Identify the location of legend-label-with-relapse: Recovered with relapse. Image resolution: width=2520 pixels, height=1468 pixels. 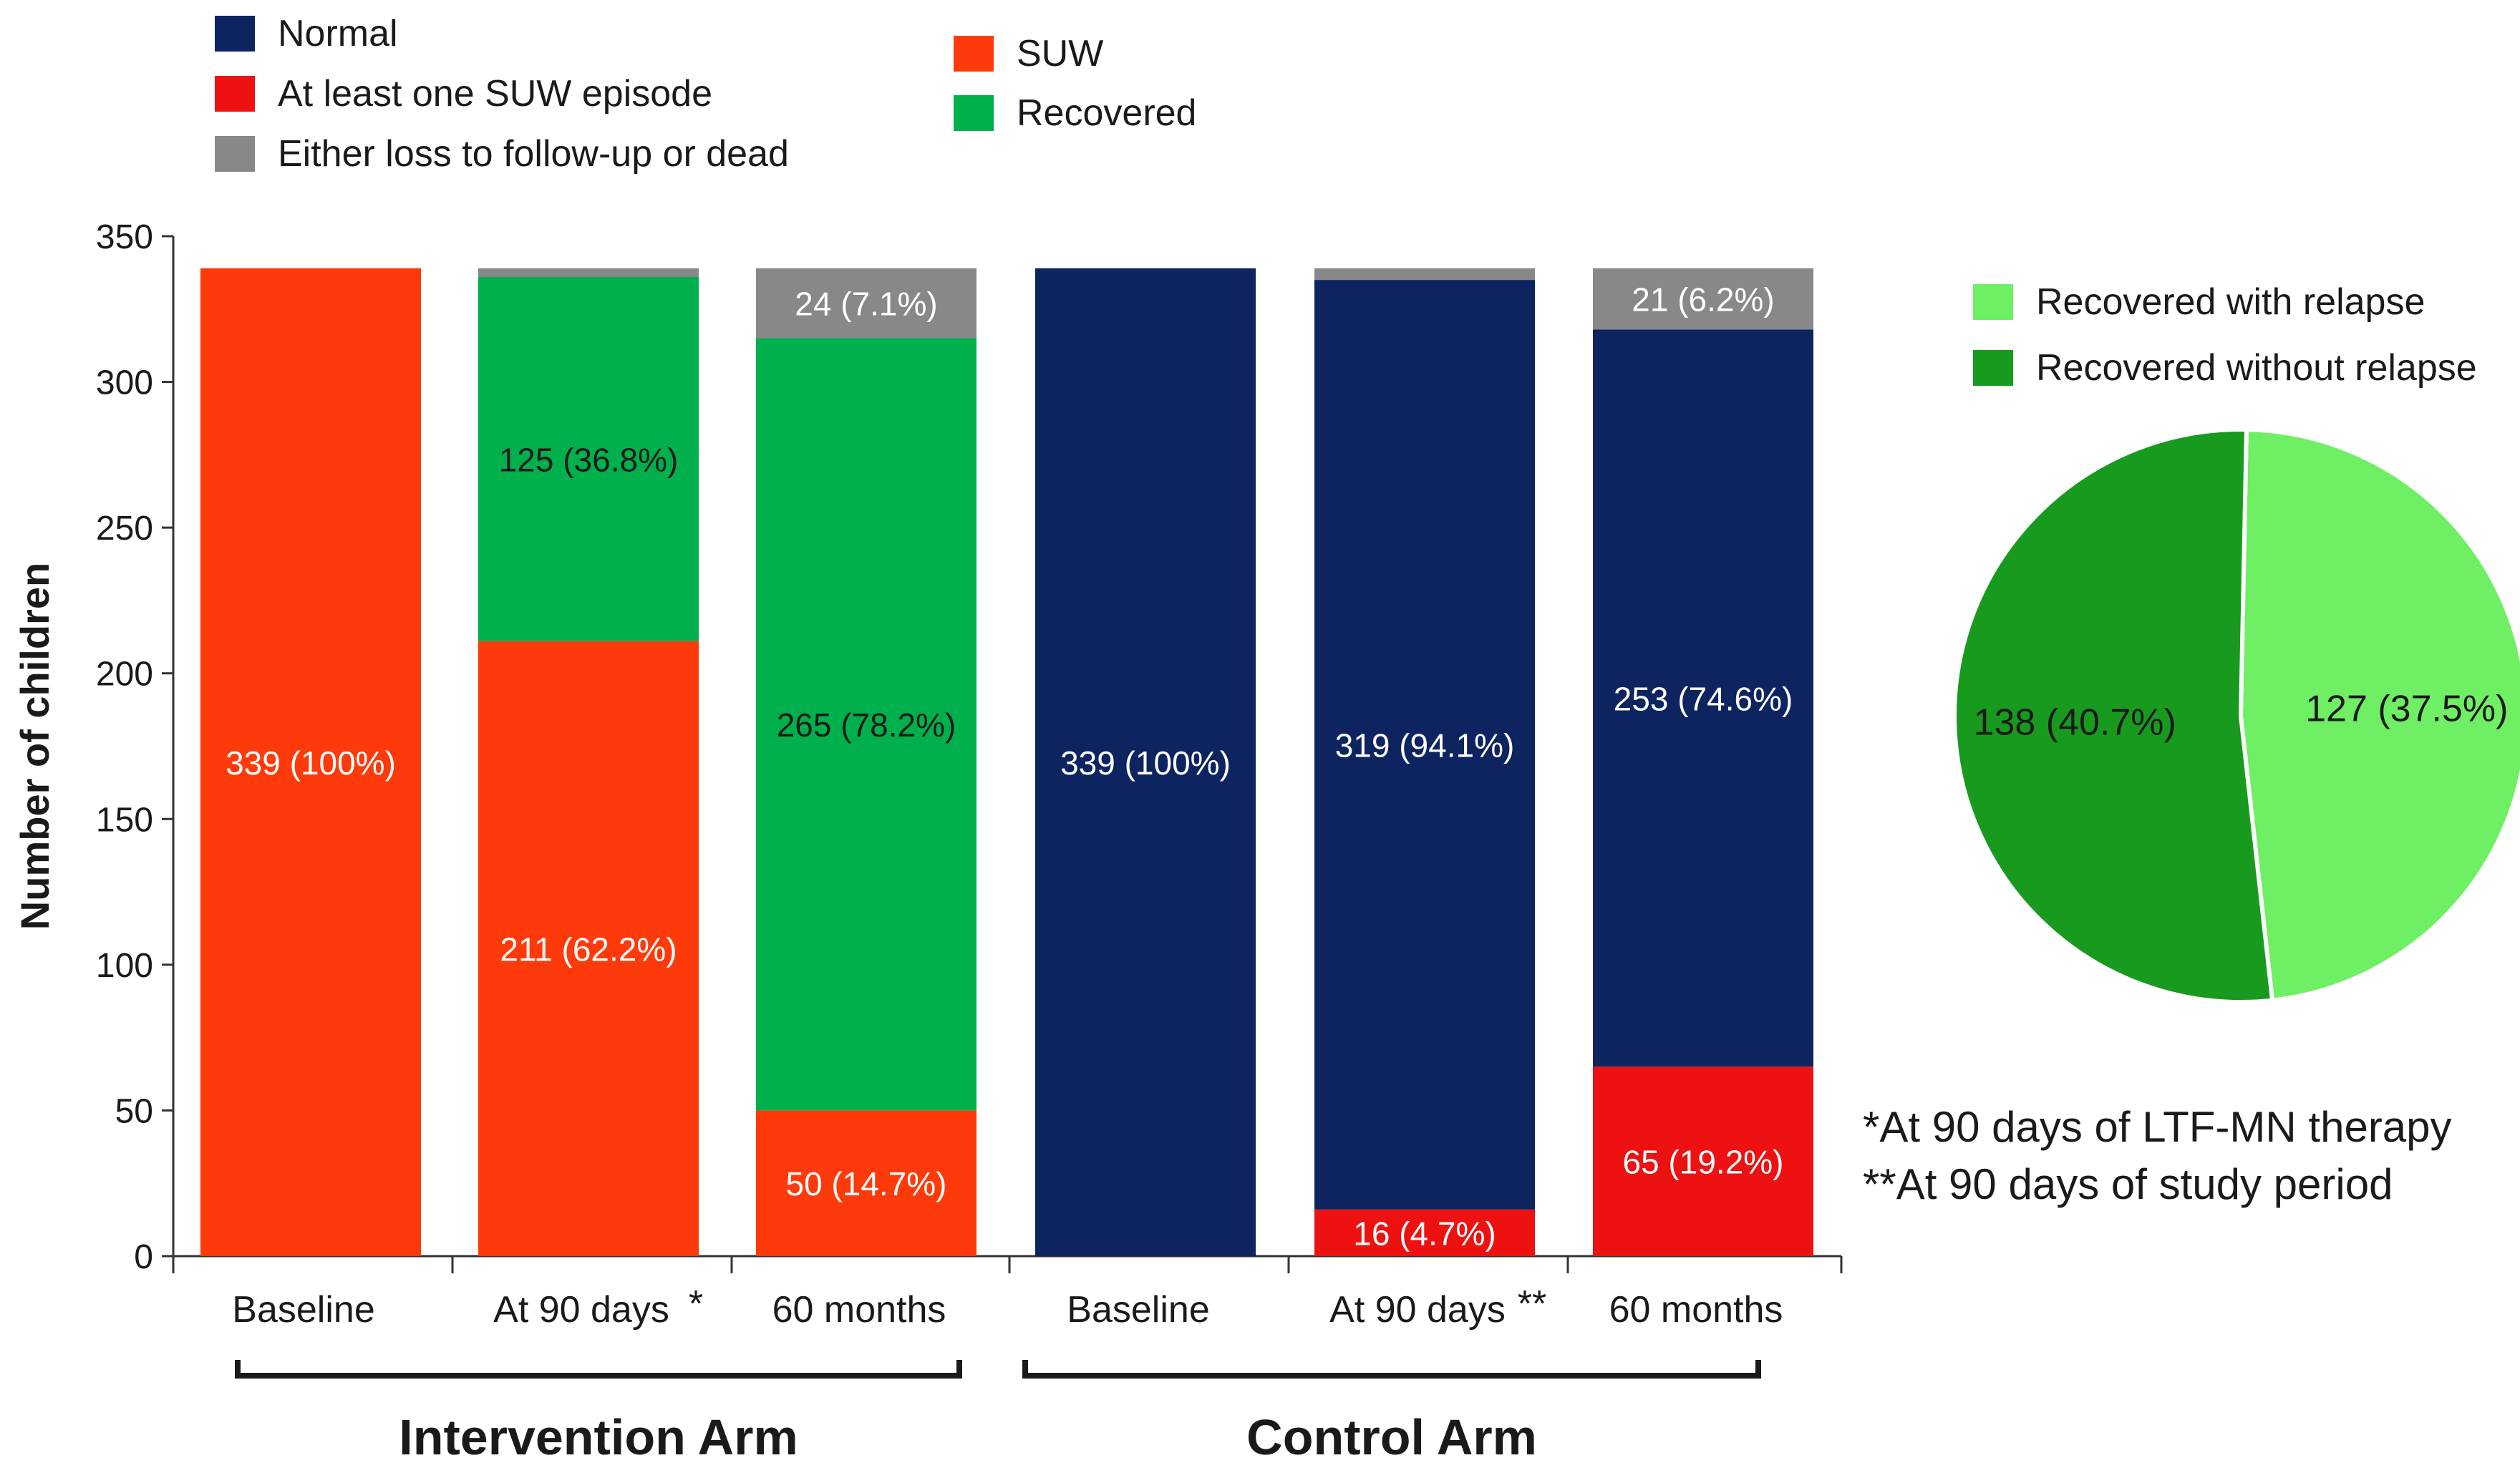
(2231, 302).